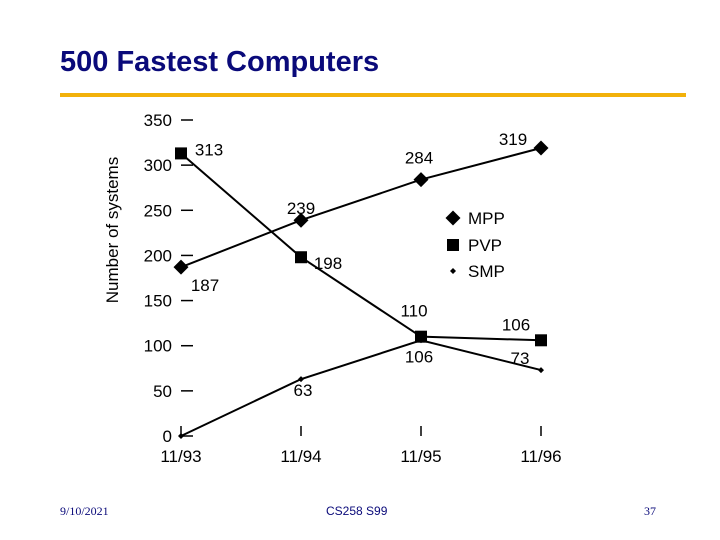 Image resolution: width=720 pixels, height=540 pixels. I want to click on x-tick-label: 11/94, so click(300, 456).